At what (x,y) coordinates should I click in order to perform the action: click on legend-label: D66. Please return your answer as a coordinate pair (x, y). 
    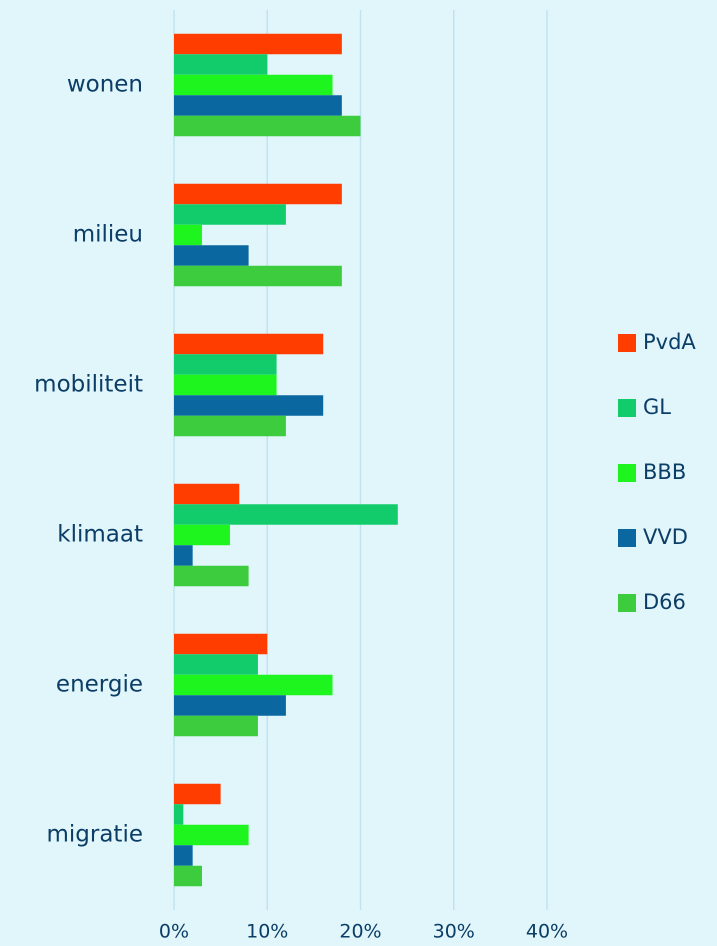
    Looking at the image, I should click on (664, 602).